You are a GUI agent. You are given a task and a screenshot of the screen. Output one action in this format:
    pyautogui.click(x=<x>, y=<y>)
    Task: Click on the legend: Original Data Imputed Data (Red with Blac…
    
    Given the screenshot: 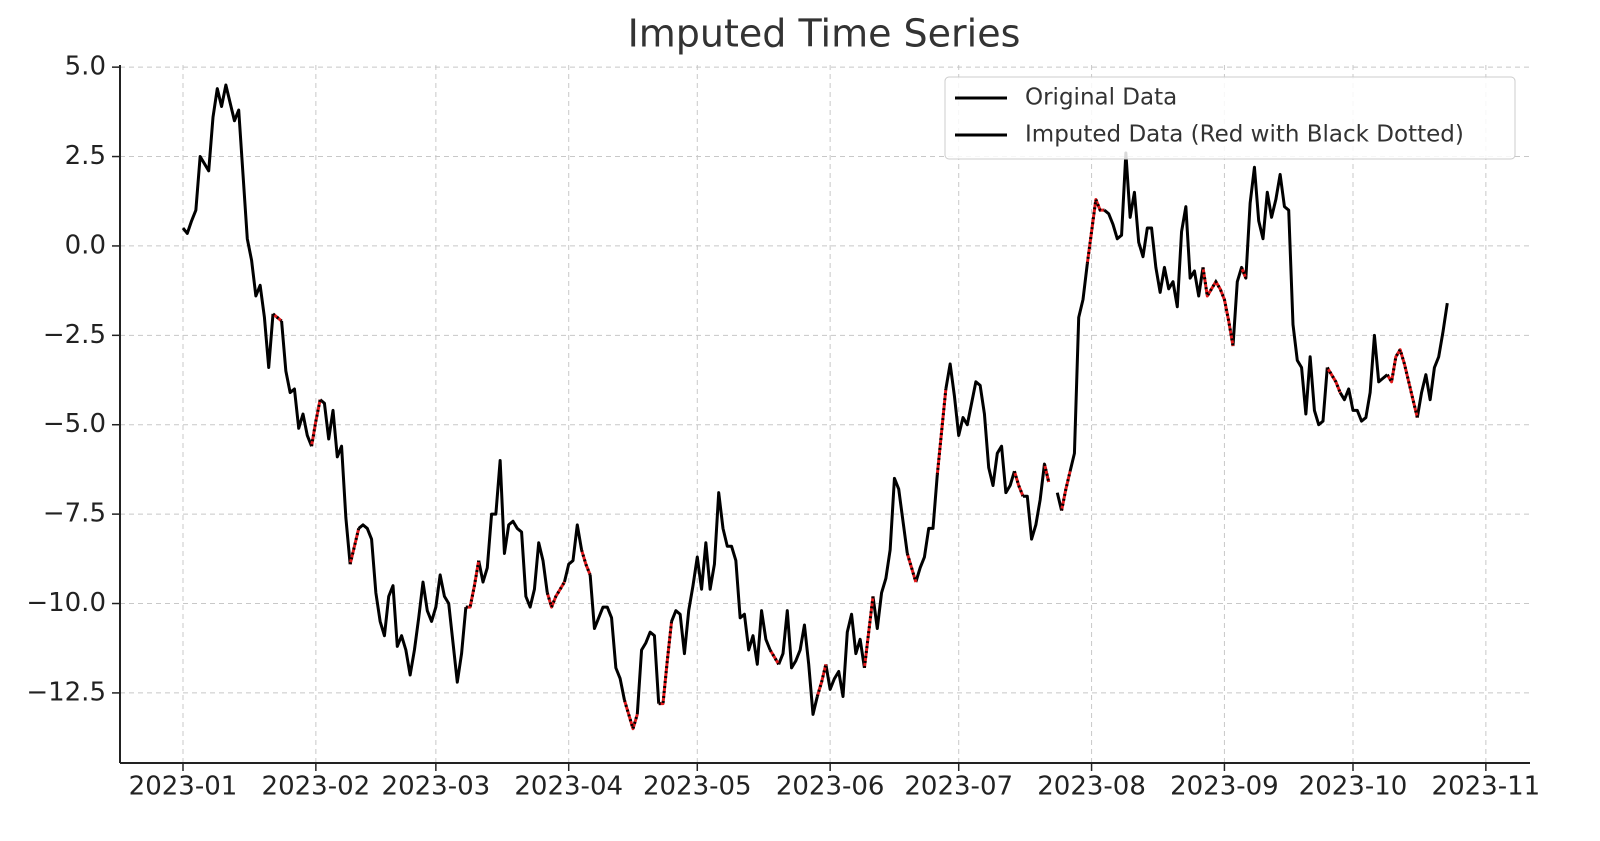 What is the action you would take?
    pyautogui.click(x=1230, y=118)
    